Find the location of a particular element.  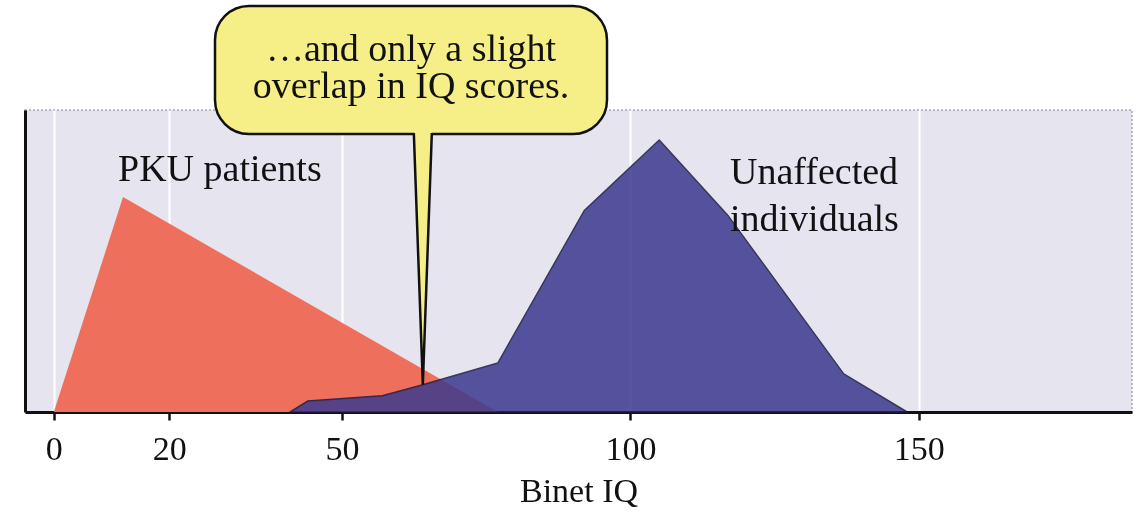

x-tick-label: 20 is located at coordinates (169, 448).